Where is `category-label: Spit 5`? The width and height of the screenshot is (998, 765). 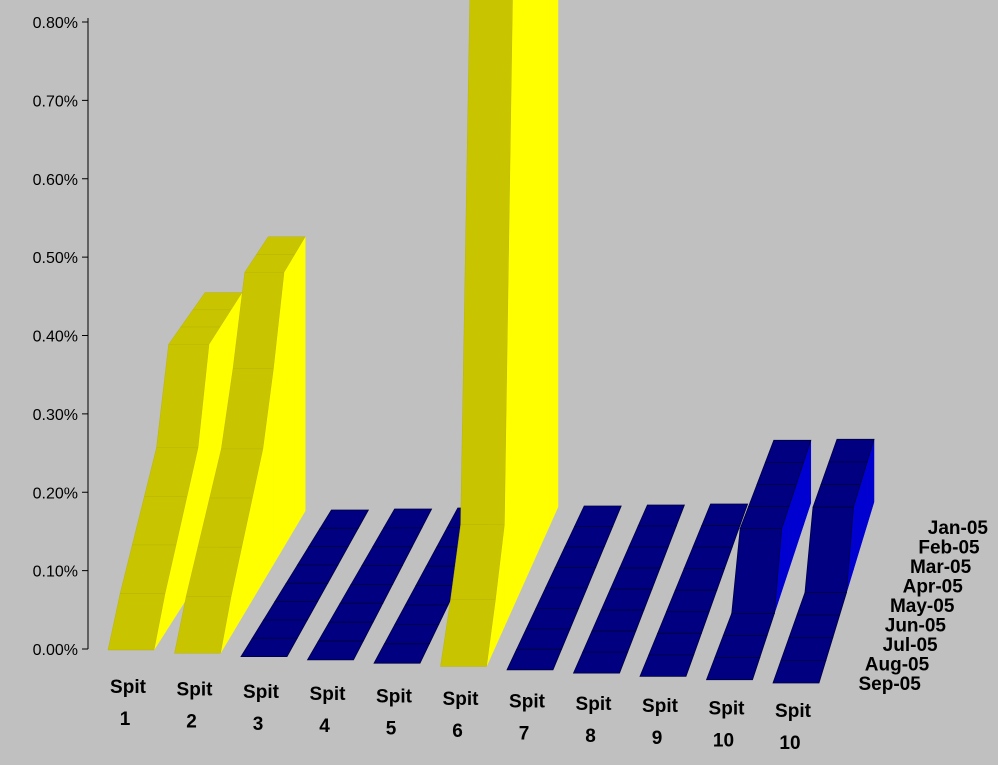 category-label: Spit 5 is located at coordinates (394, 713).